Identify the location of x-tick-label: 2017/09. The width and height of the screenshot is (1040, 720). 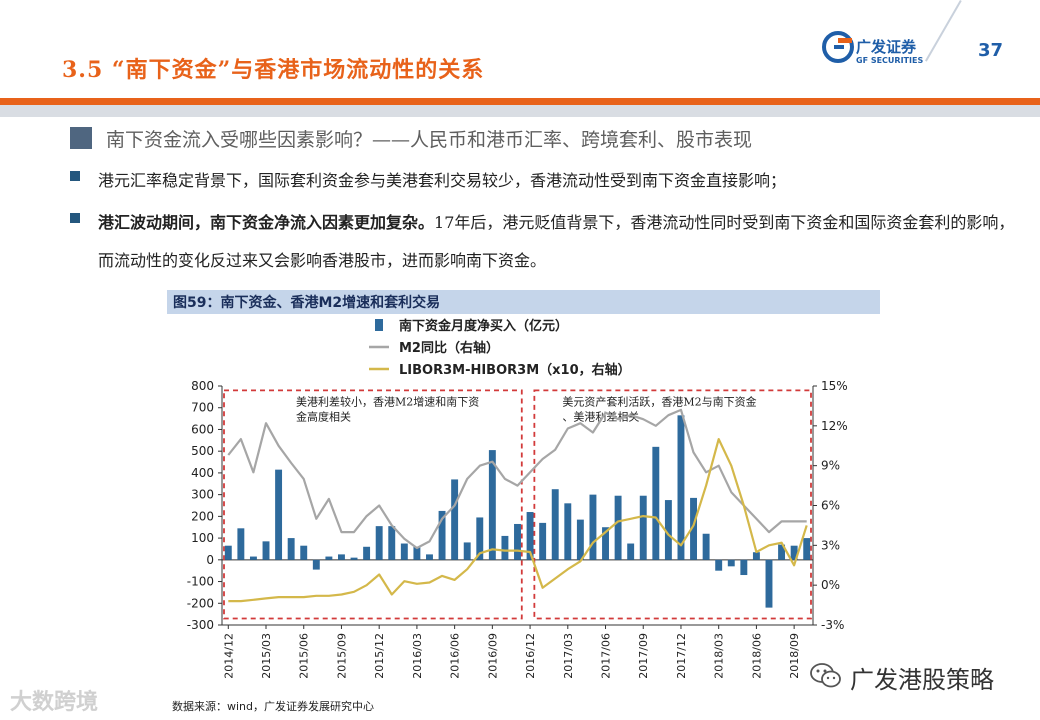
(643, 656).